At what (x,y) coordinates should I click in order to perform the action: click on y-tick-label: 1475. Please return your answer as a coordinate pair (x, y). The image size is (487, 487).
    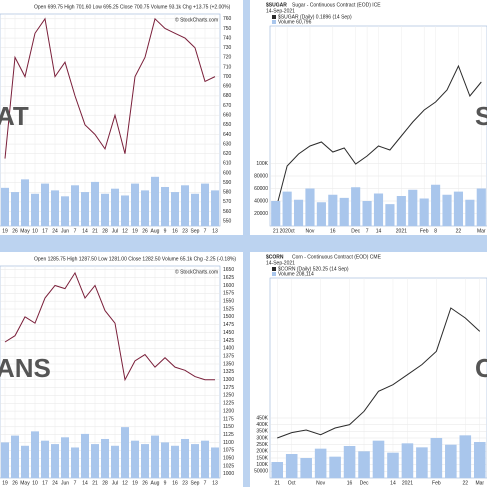
    Looking at the image, I should click on (228, 325).